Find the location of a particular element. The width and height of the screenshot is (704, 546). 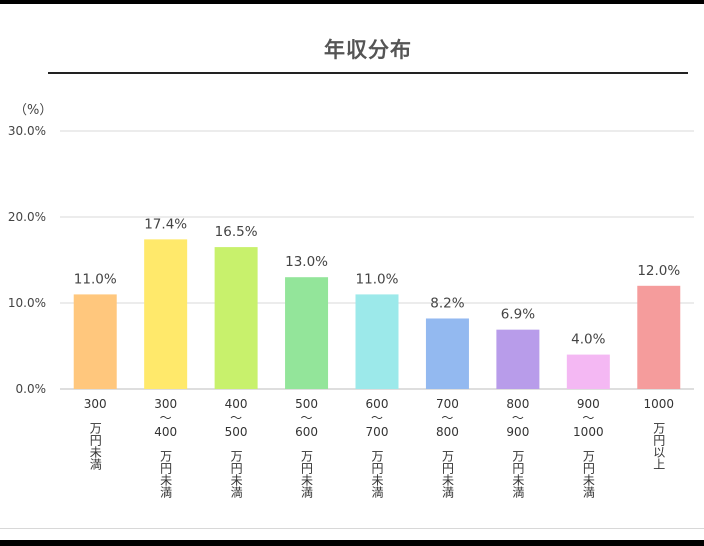

bottom-divider is located at coordinates (352, 528).